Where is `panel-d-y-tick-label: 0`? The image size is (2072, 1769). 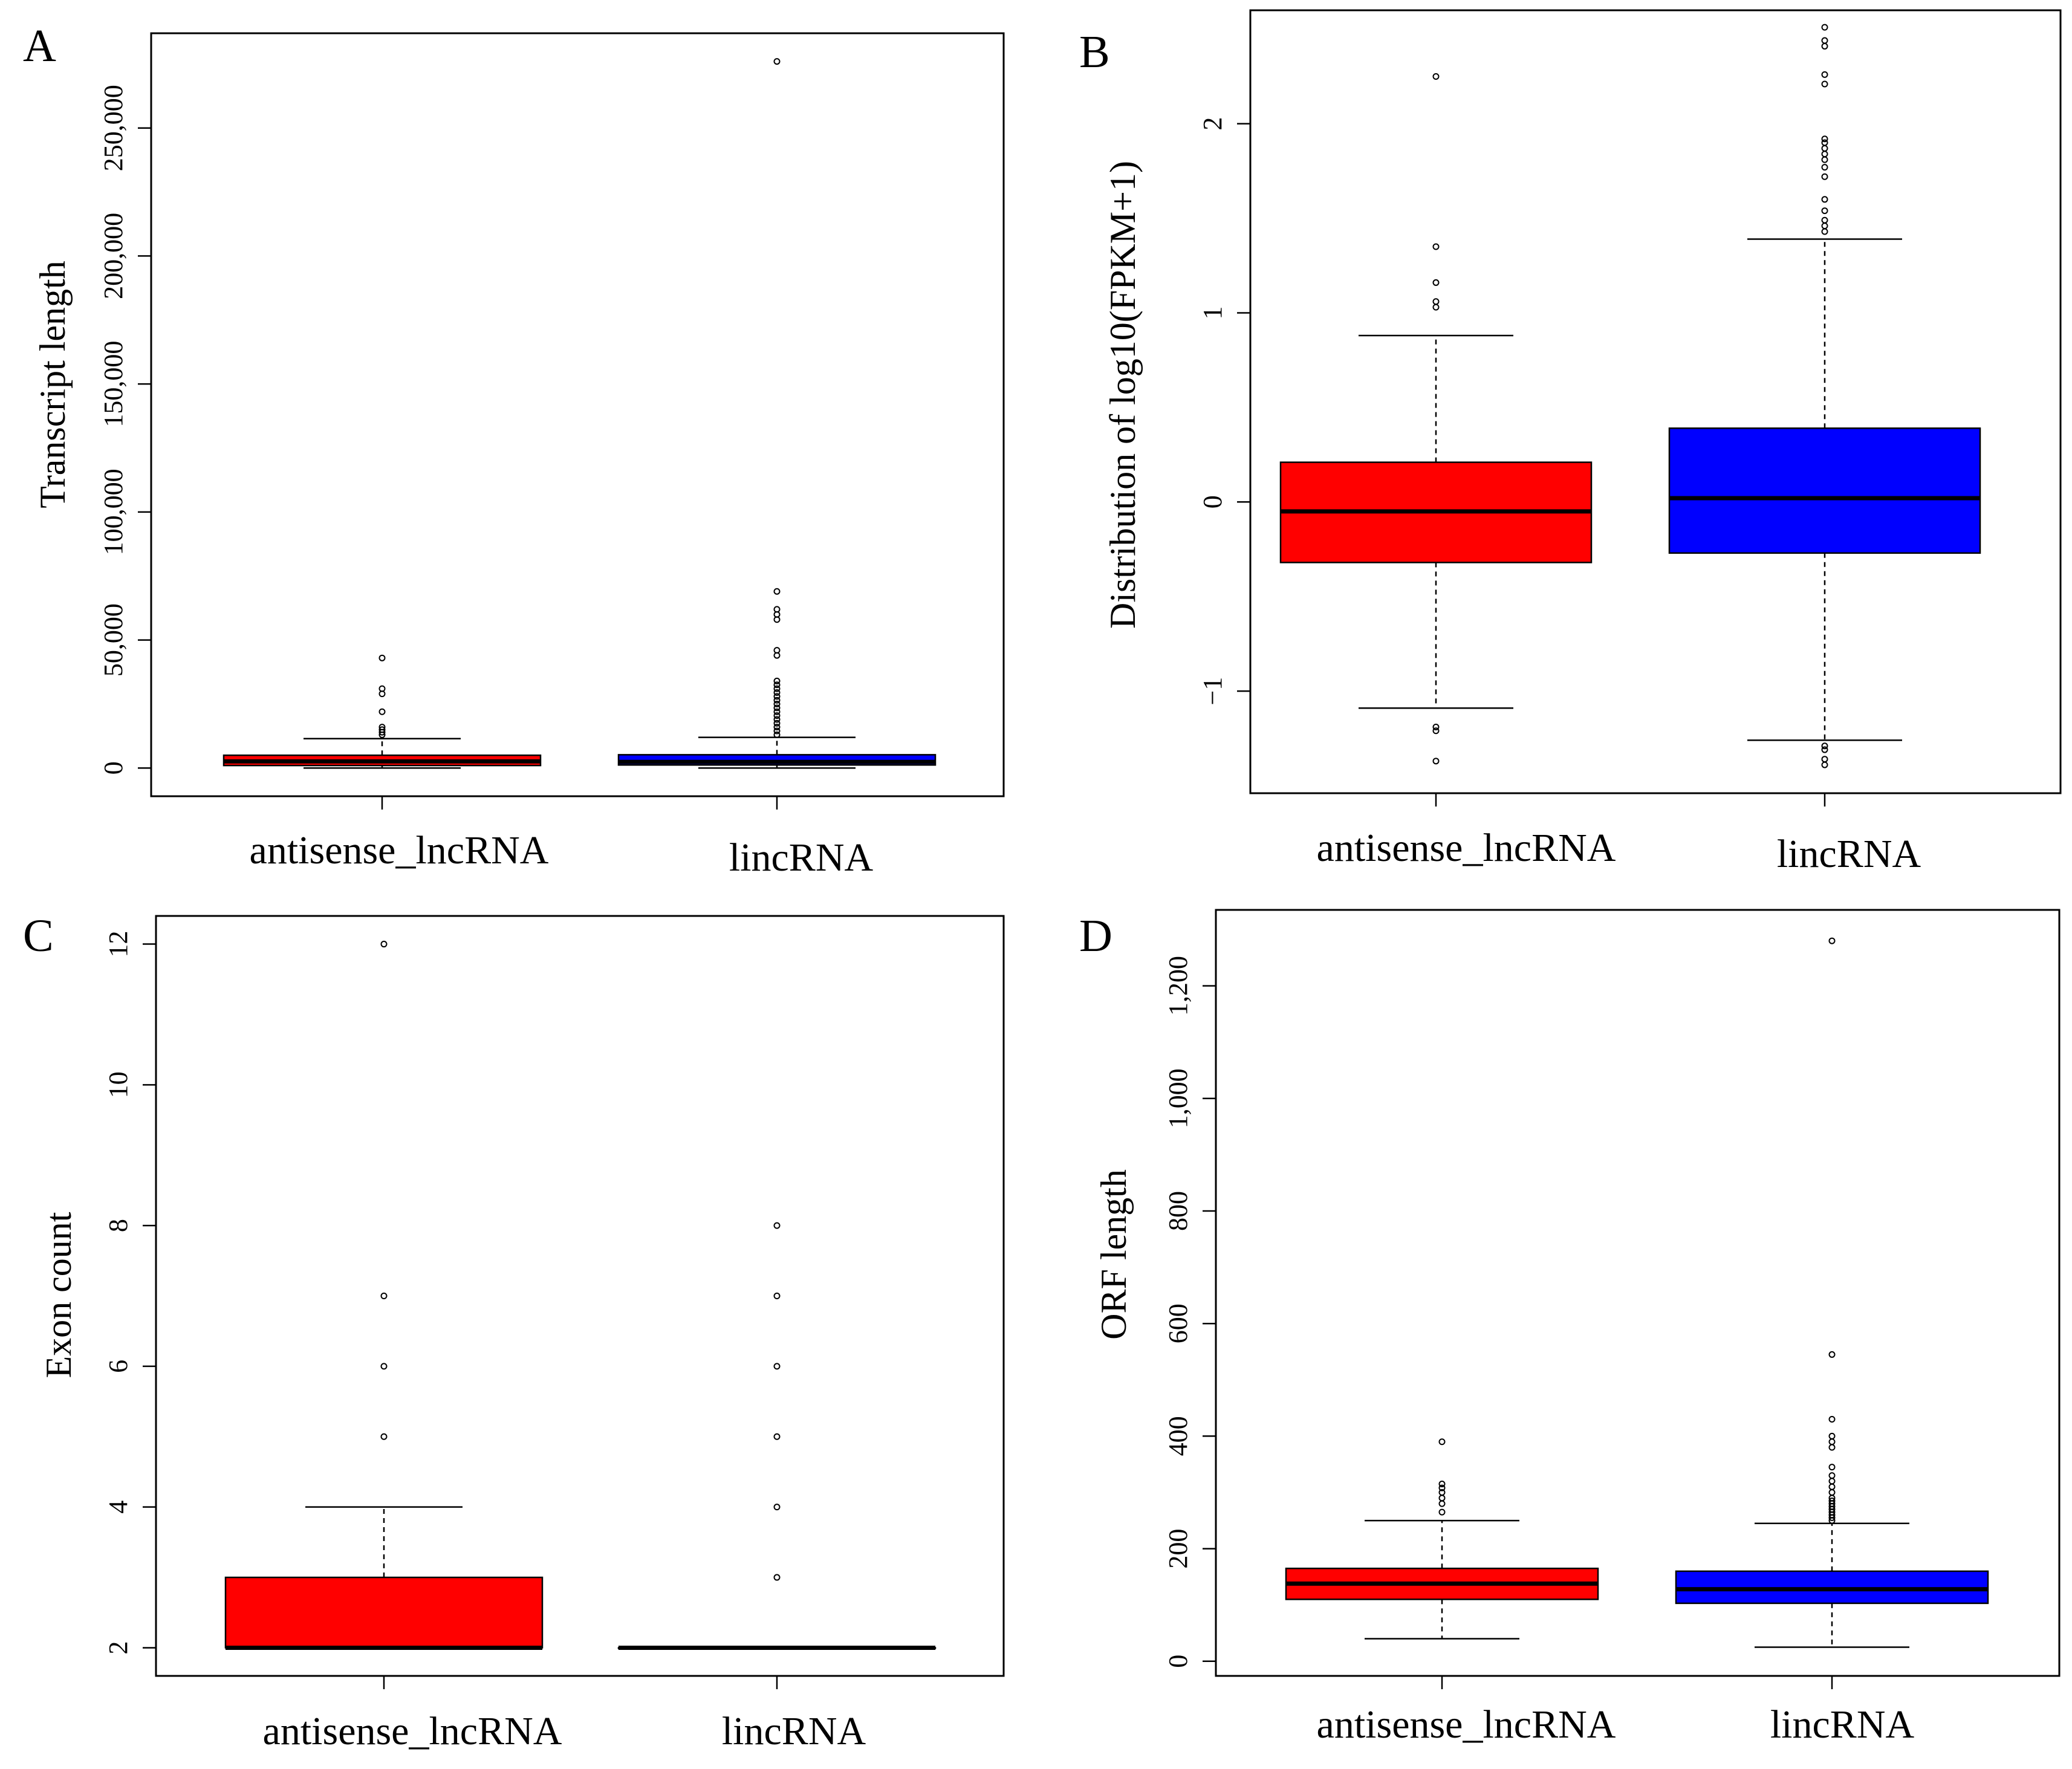 panel-d-y-tick-label: 0 is located at coordinates (1178, 1661).